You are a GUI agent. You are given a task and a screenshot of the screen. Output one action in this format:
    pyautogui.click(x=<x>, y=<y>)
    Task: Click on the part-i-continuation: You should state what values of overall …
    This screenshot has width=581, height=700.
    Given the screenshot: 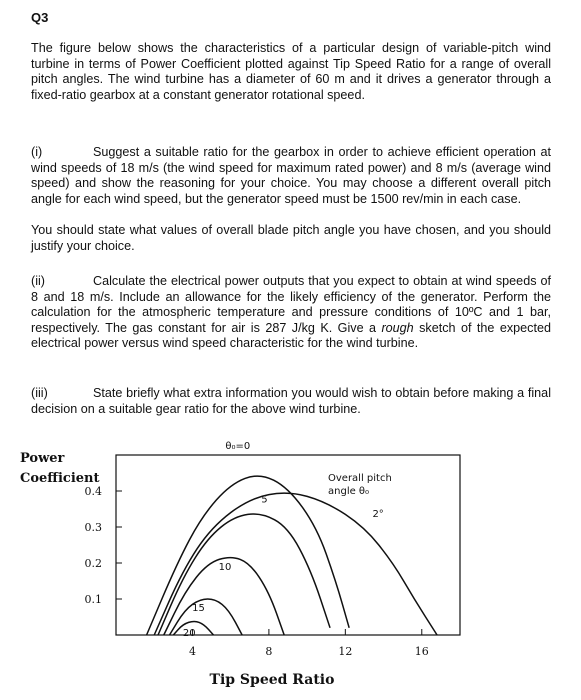 What is the action you would take?
    pyautogui.click(x=291, y=238)
    